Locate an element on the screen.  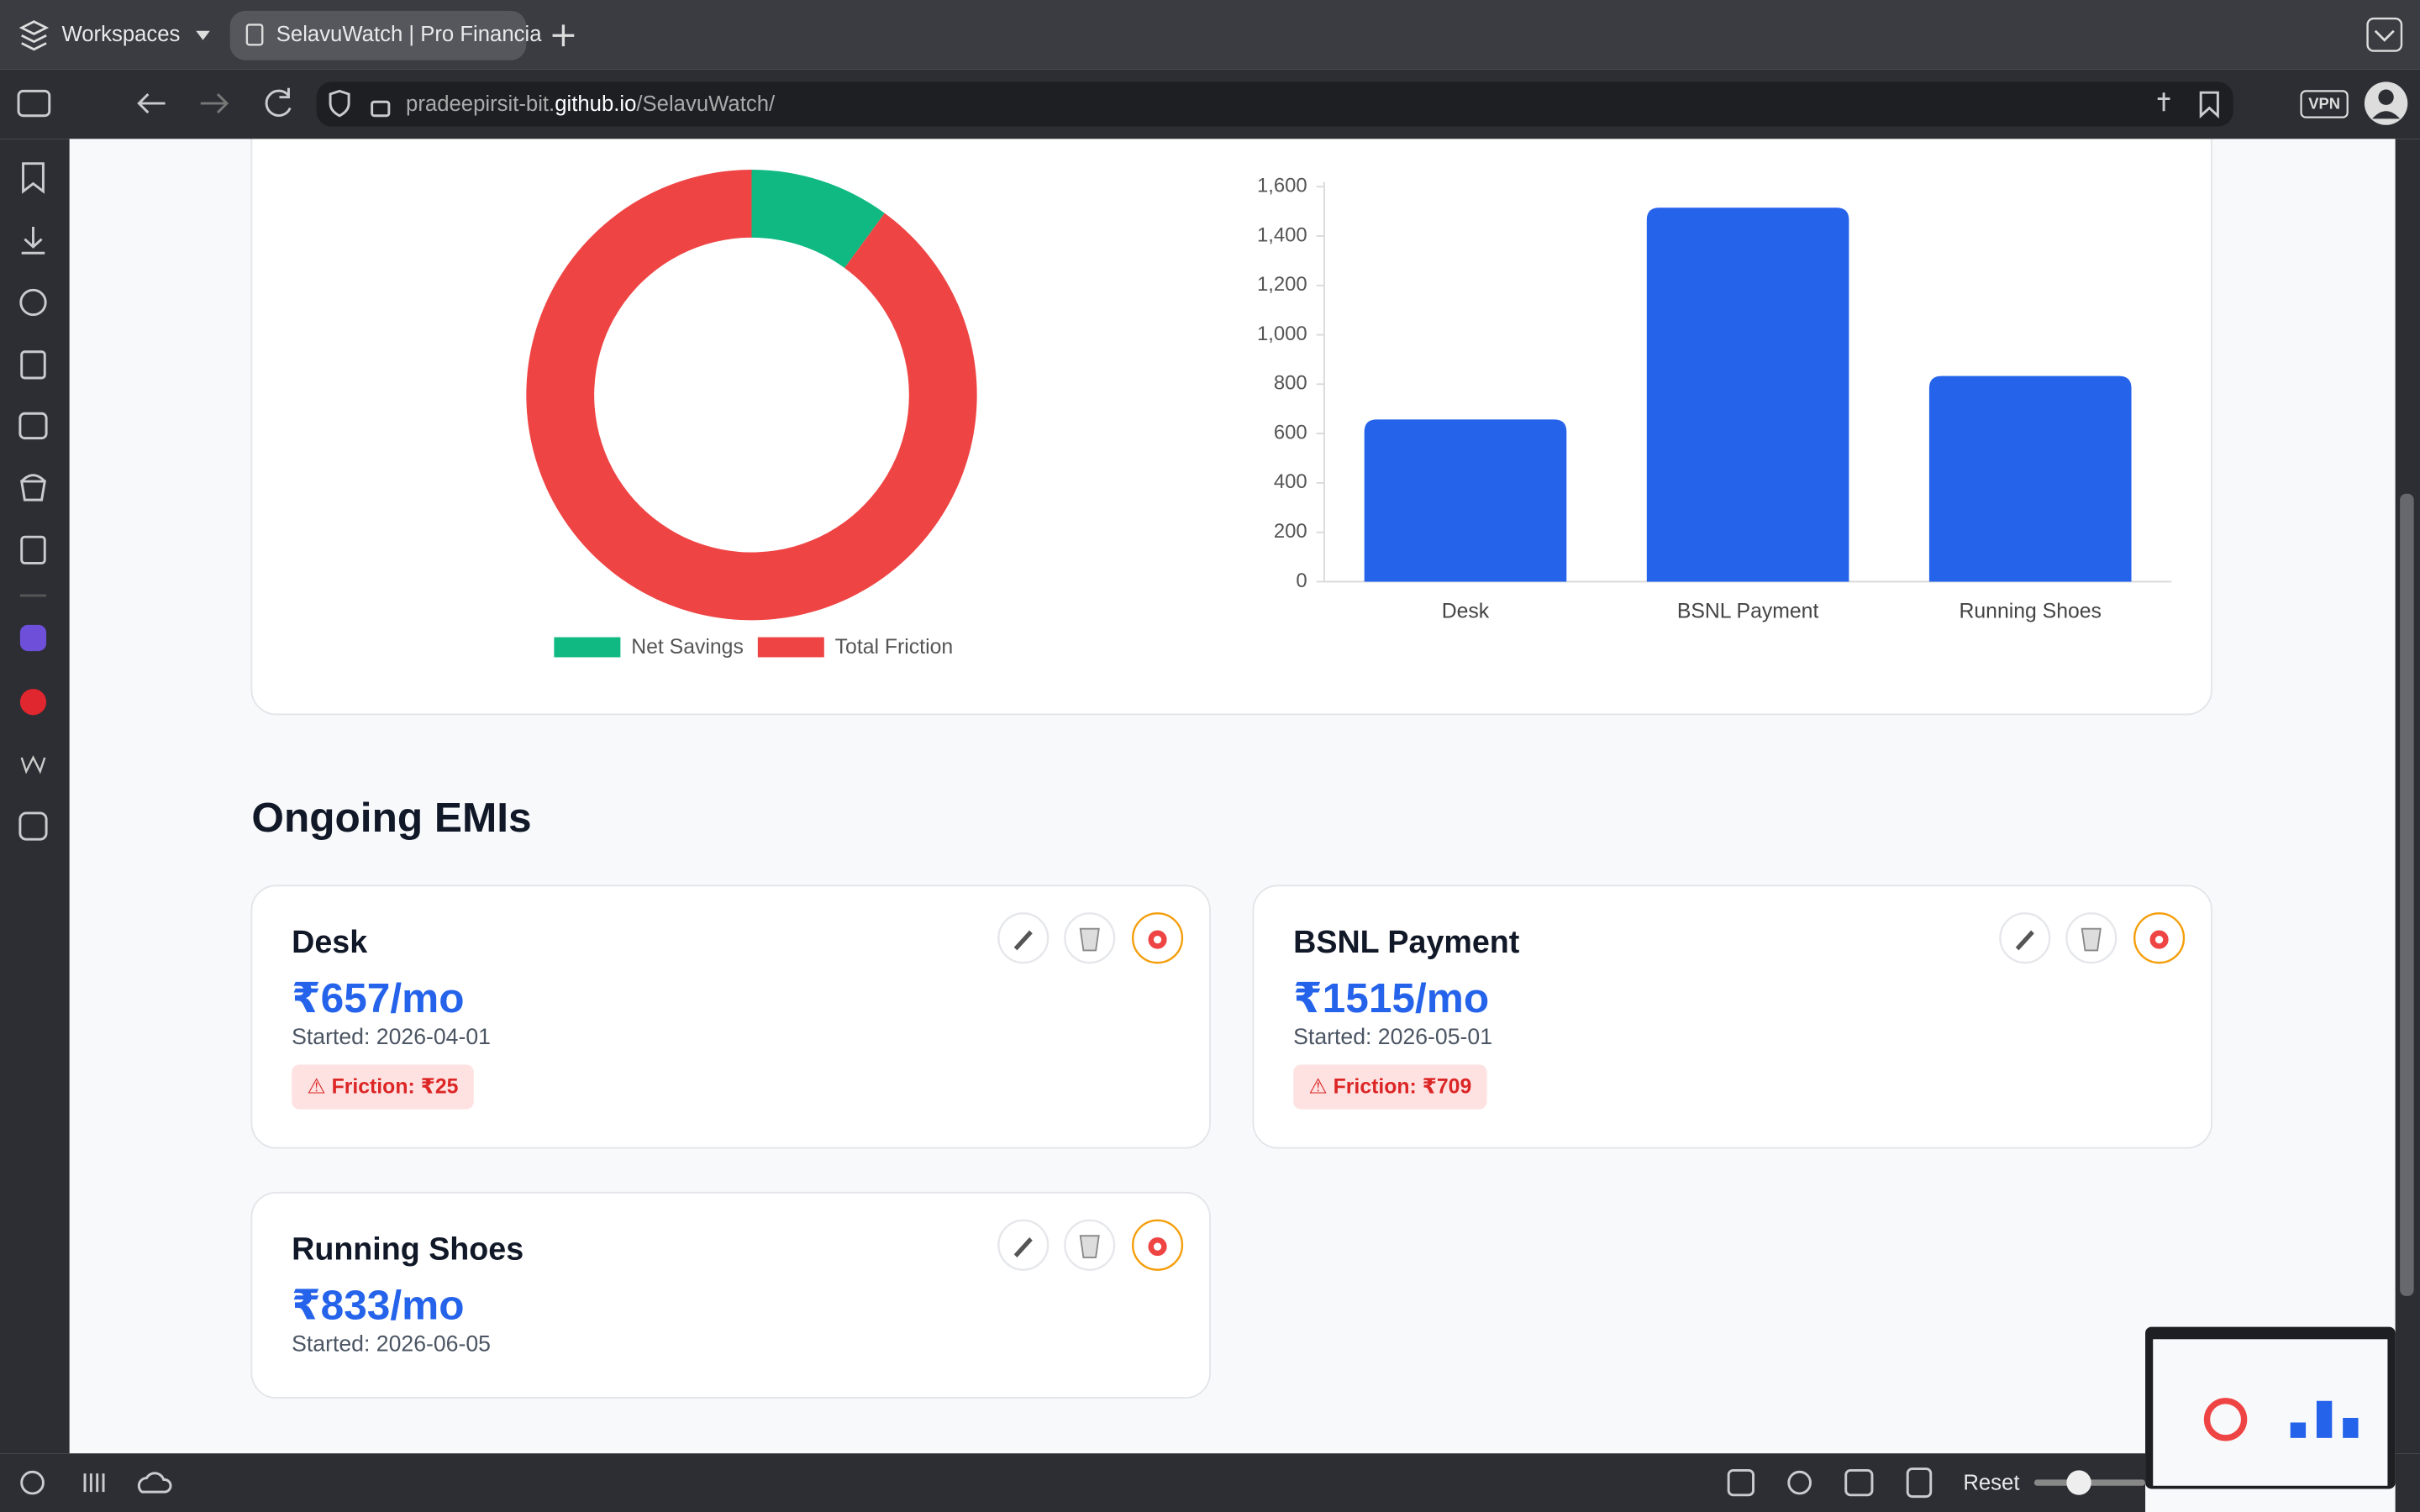
back is located at coordinates (151, 103).